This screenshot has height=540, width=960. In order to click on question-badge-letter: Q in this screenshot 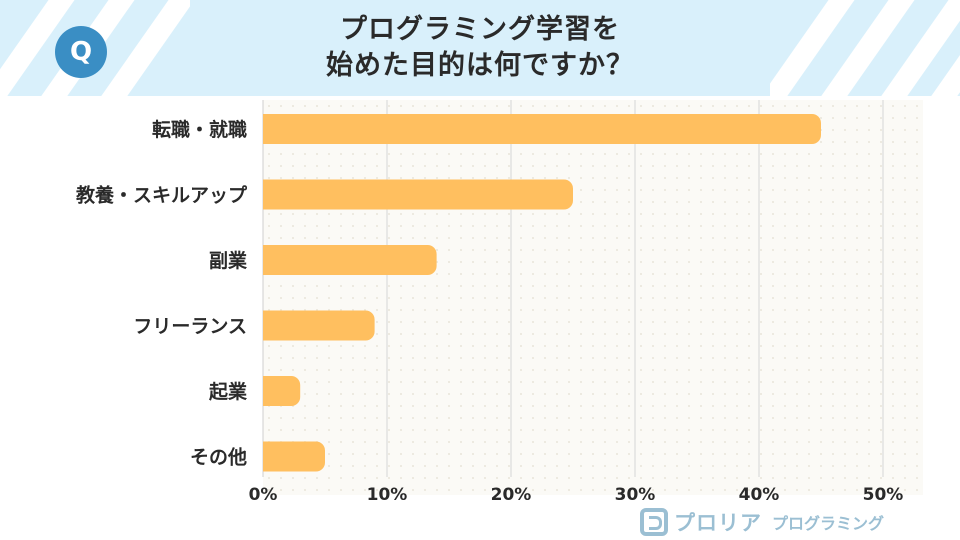, I will do `click(81, 52)`.